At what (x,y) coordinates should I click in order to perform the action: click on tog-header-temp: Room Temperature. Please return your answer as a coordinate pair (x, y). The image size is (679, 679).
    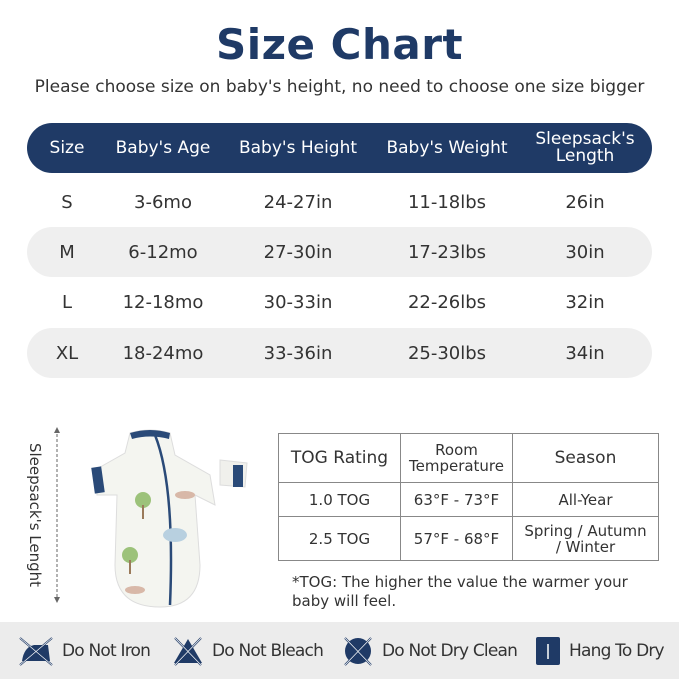
    Looking at the image, I should click on (456, 458).